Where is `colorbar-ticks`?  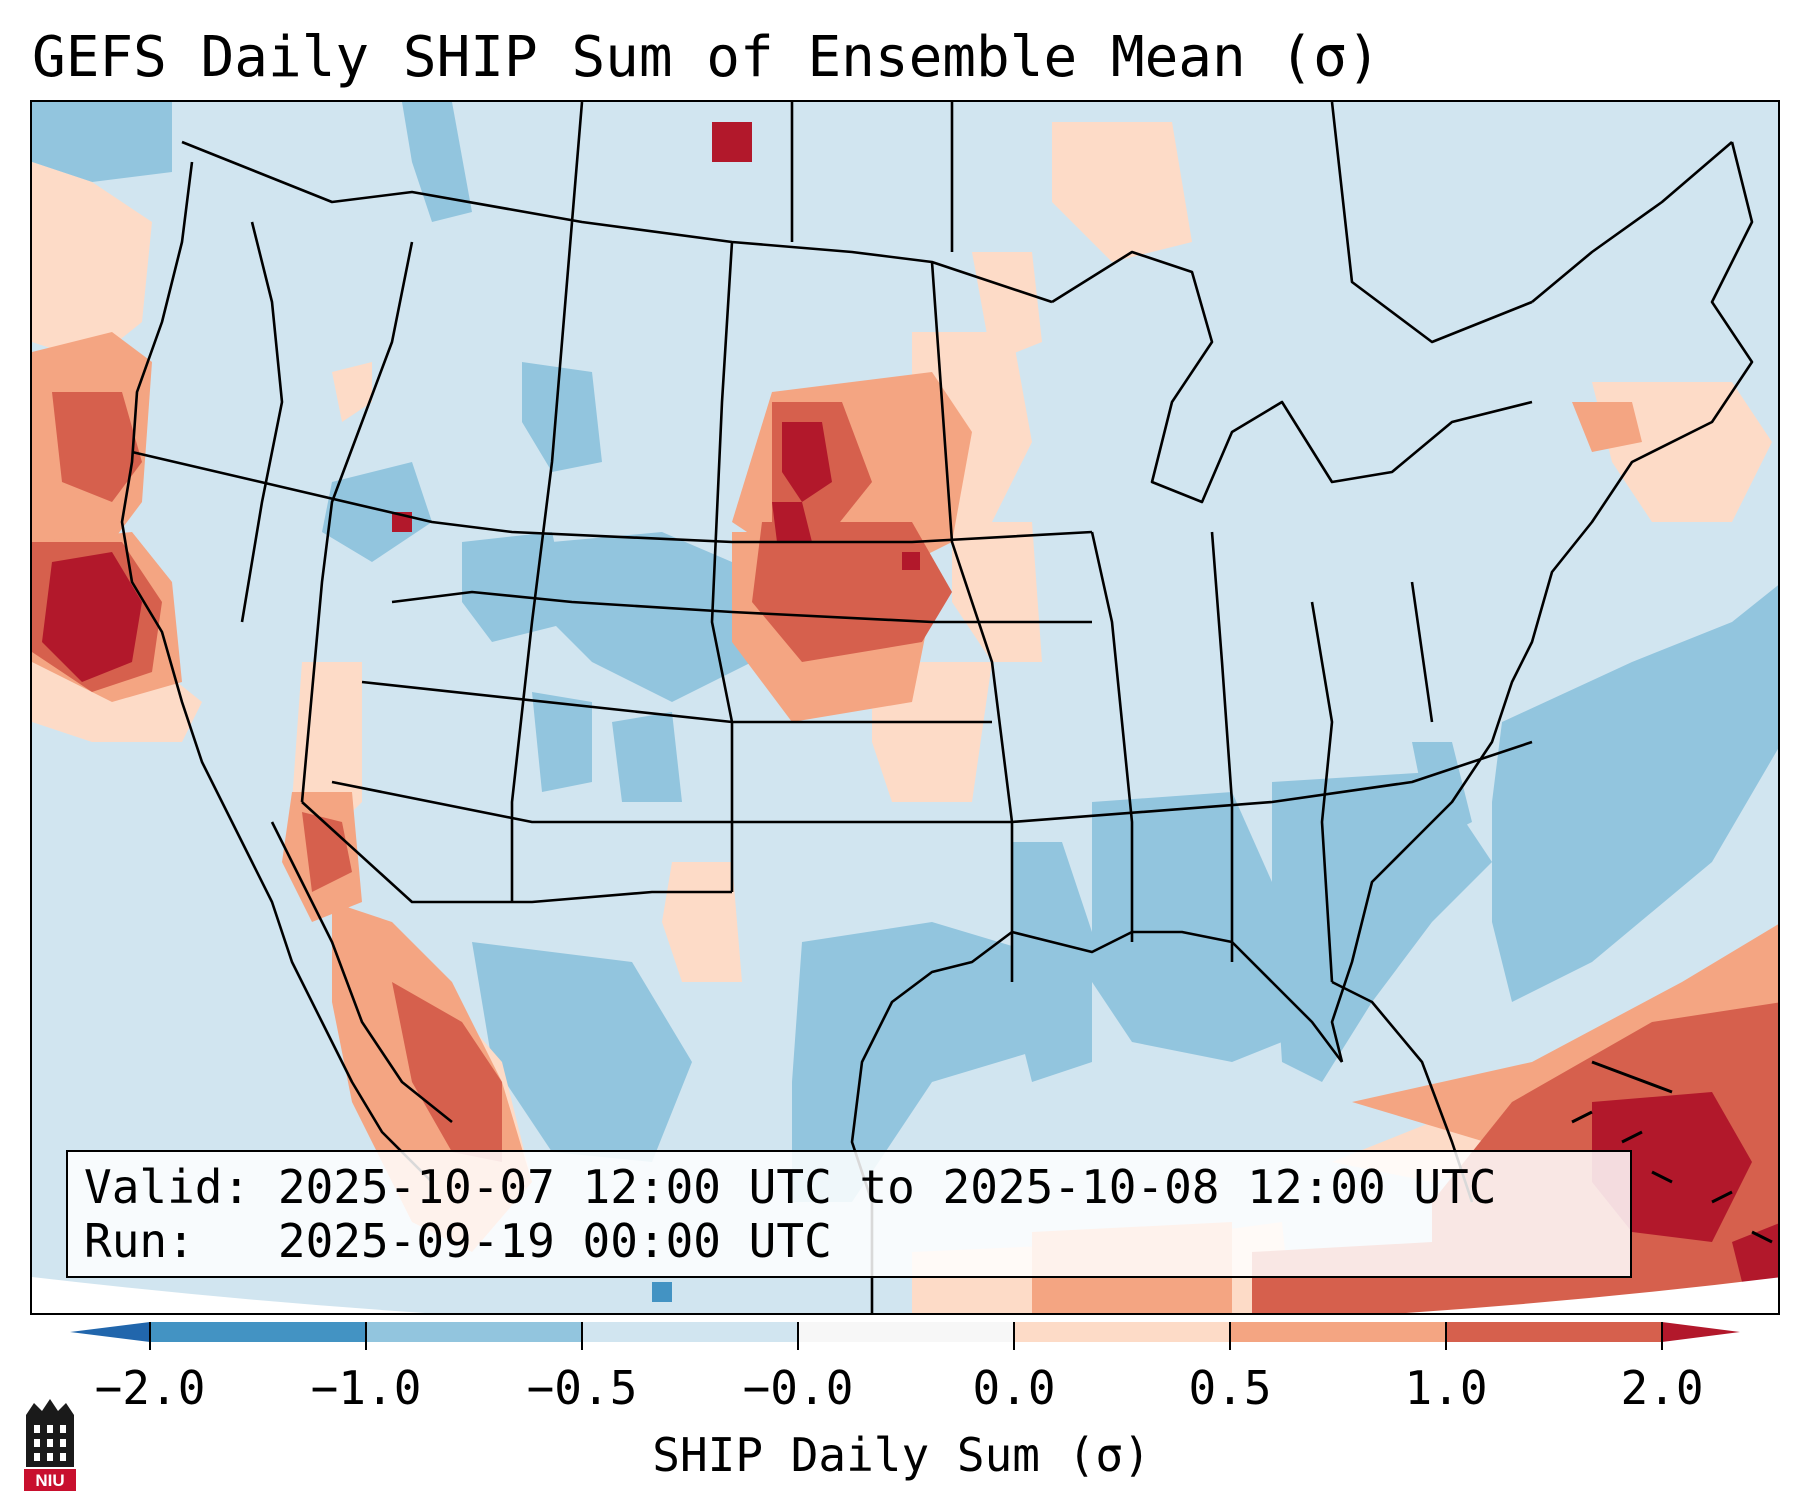 colorbar-ticks is located at coordinates (906, 1336).